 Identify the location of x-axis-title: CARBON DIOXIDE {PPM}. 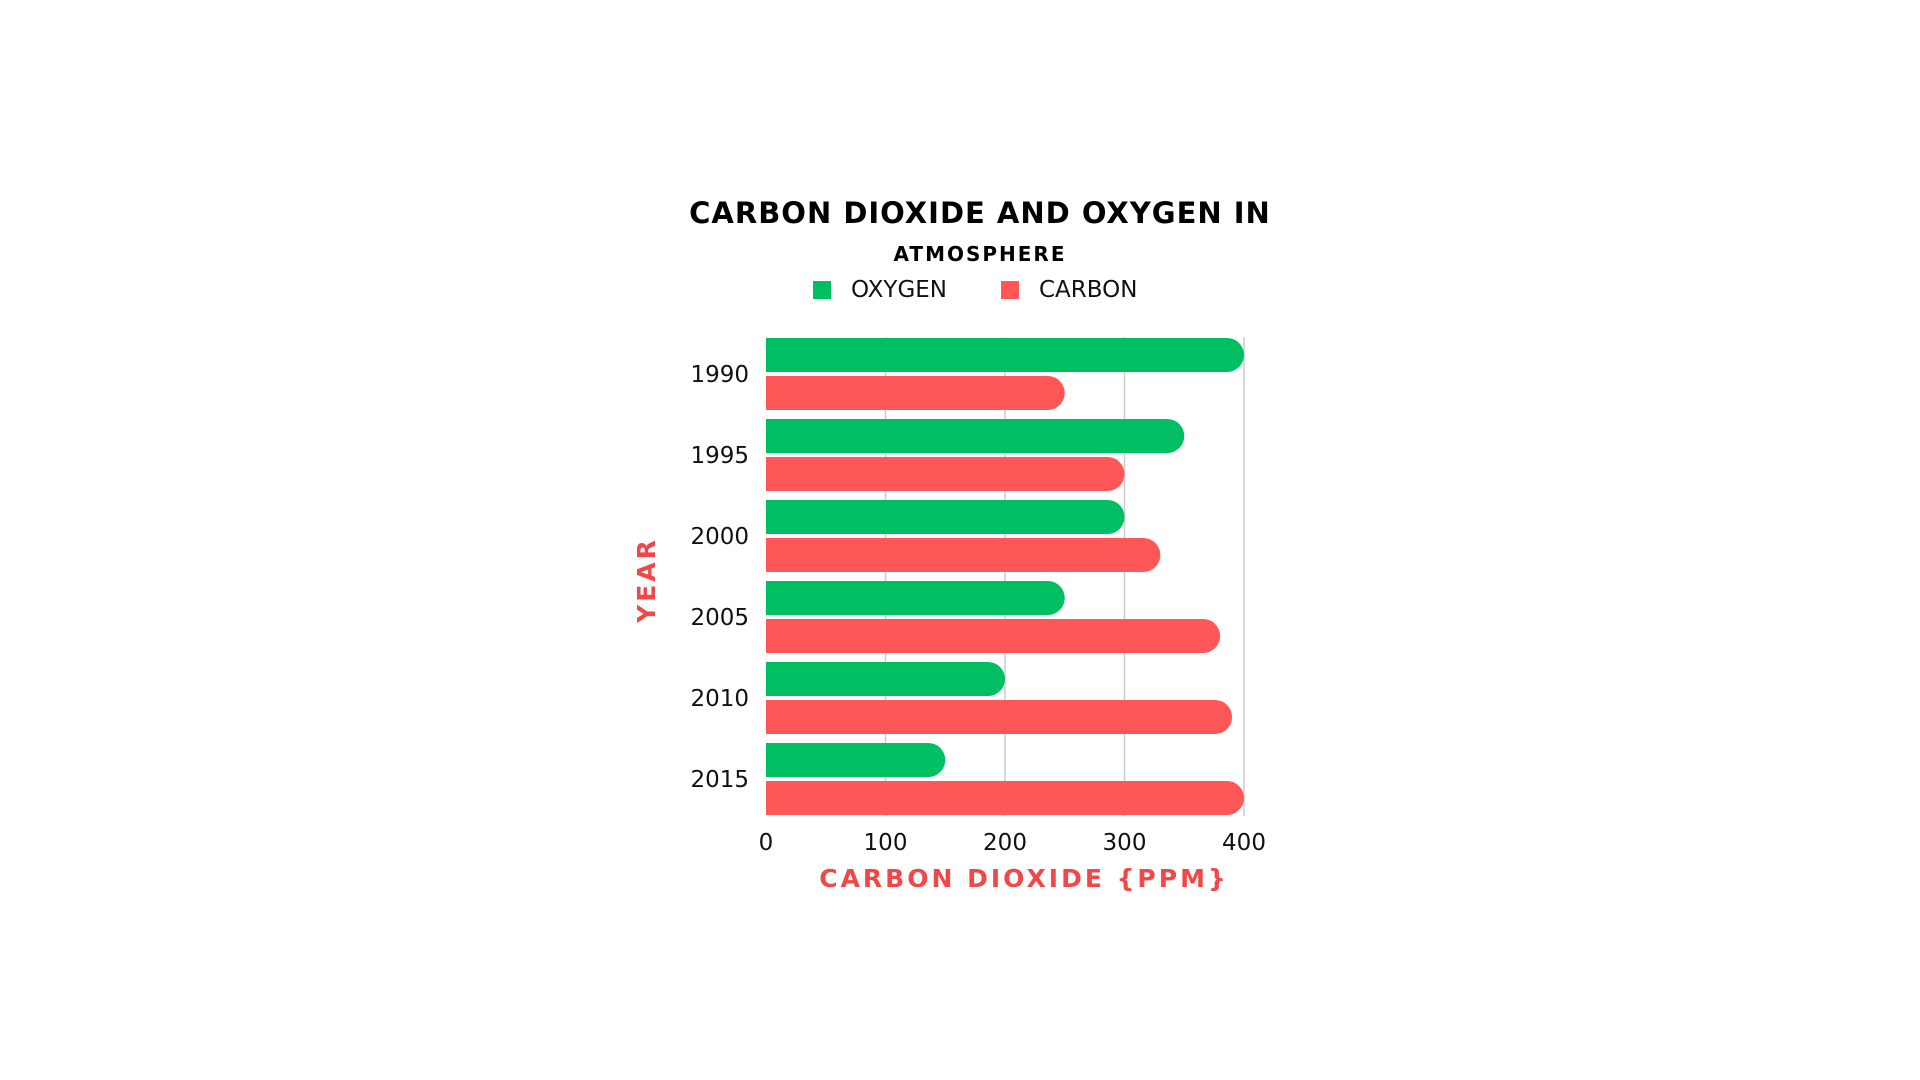
(1024, 878).